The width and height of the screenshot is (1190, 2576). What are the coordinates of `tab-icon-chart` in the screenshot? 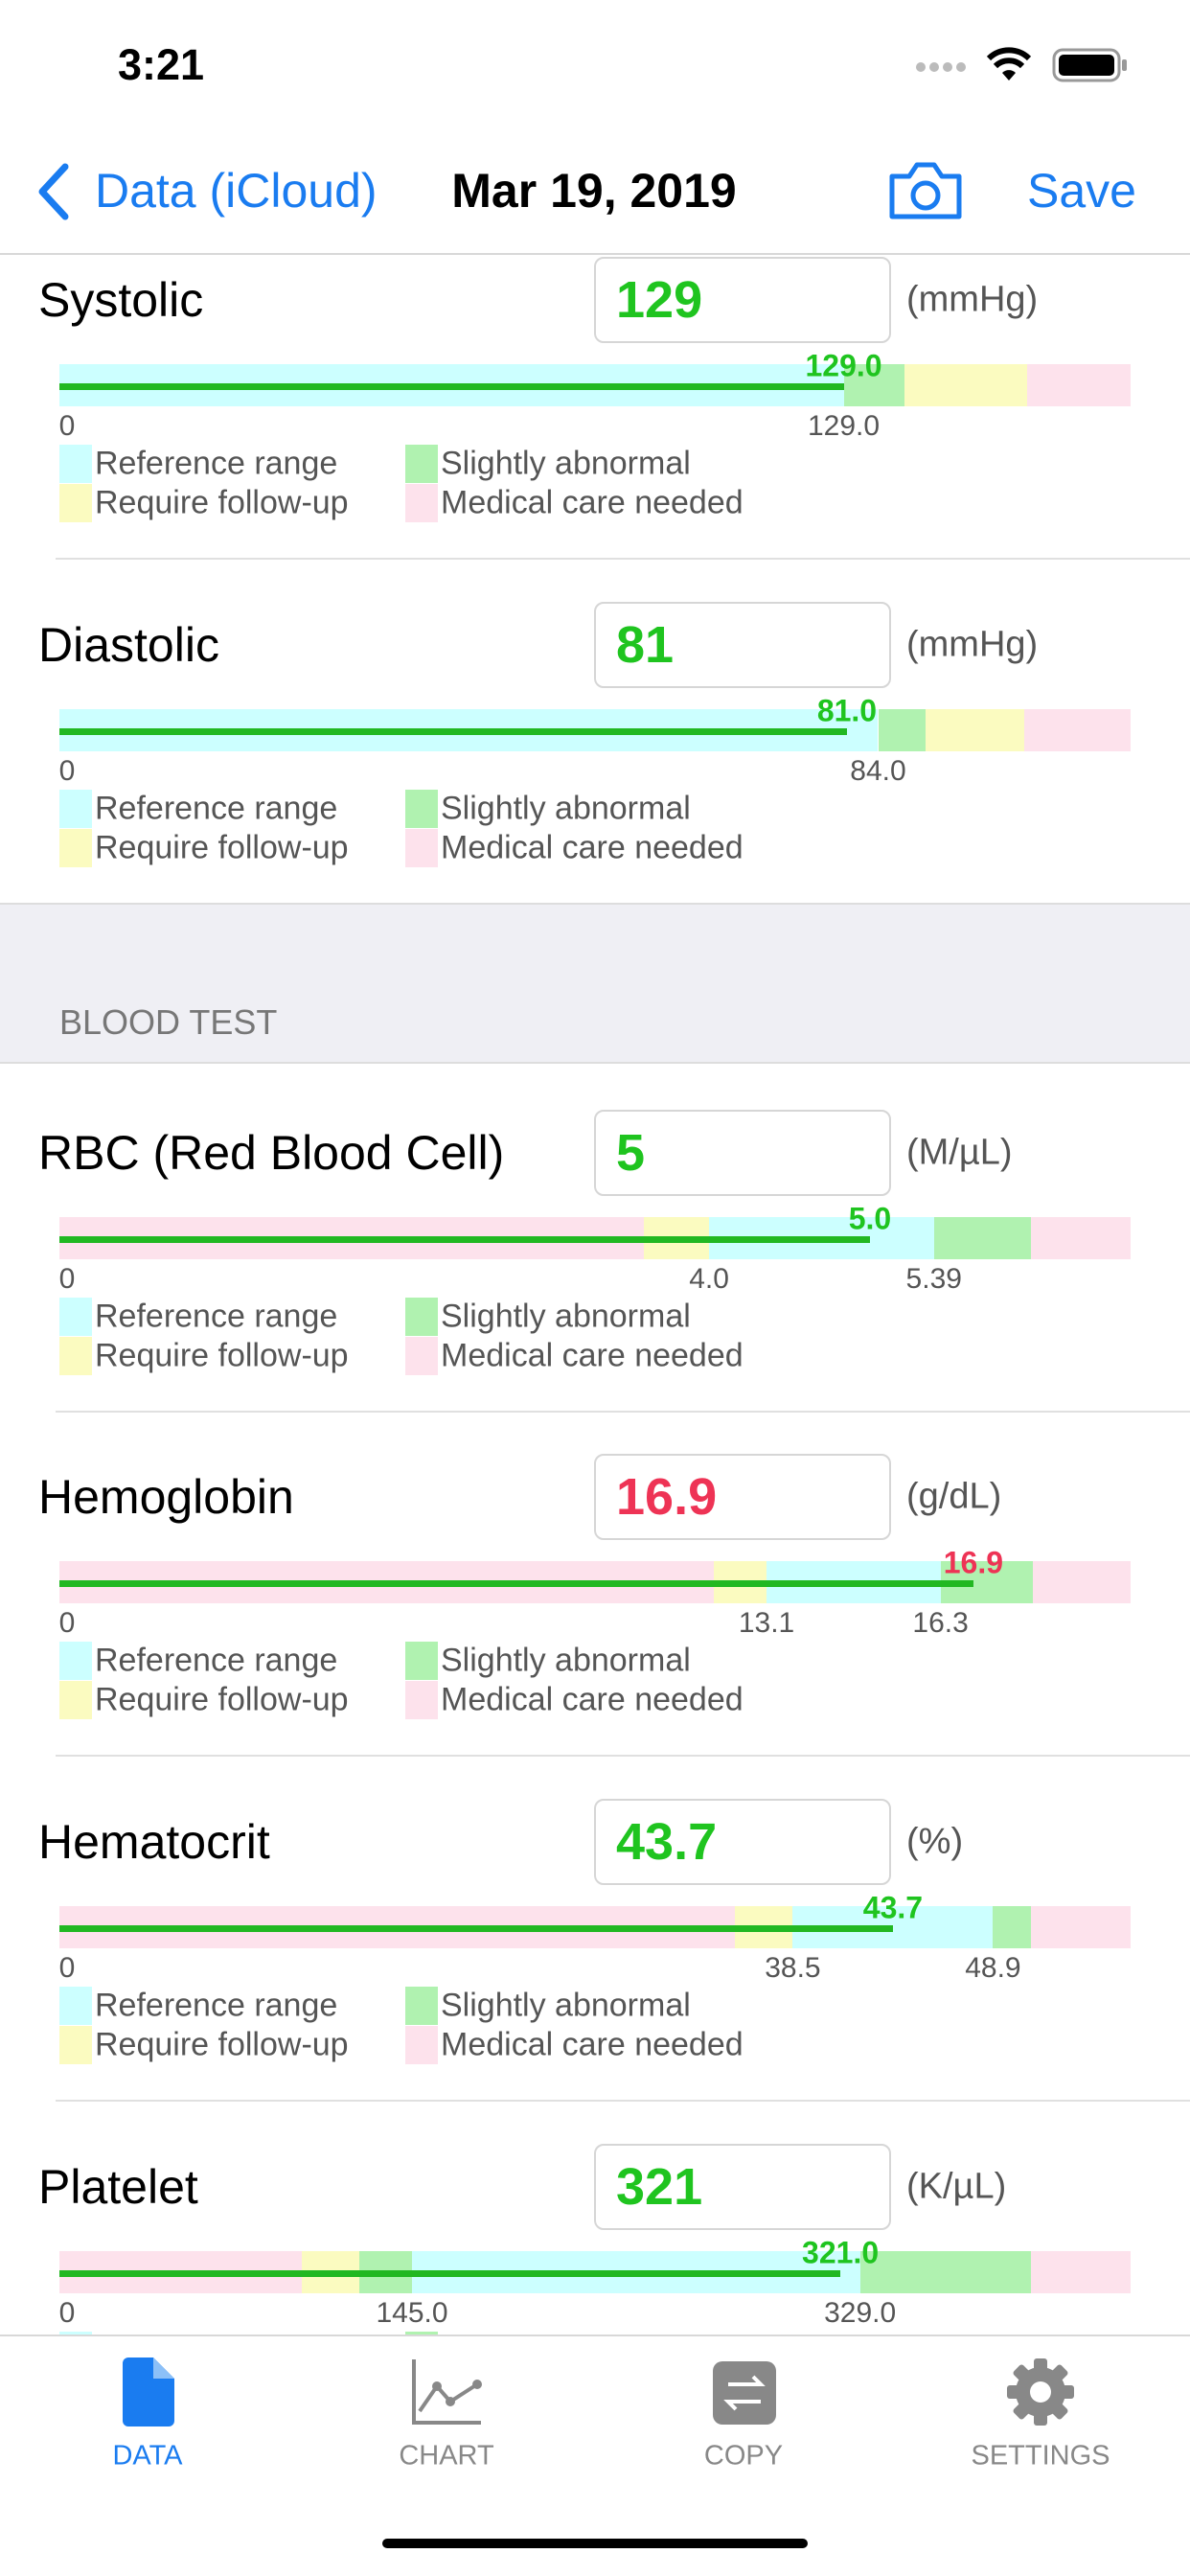 It's located at (447, 2394).